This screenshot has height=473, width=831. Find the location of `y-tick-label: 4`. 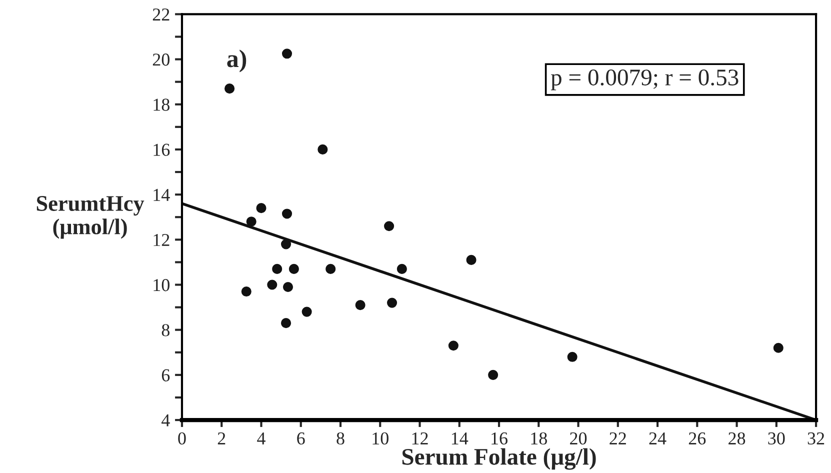

y-tick-label: 4 is located at coordinates (166, 420).